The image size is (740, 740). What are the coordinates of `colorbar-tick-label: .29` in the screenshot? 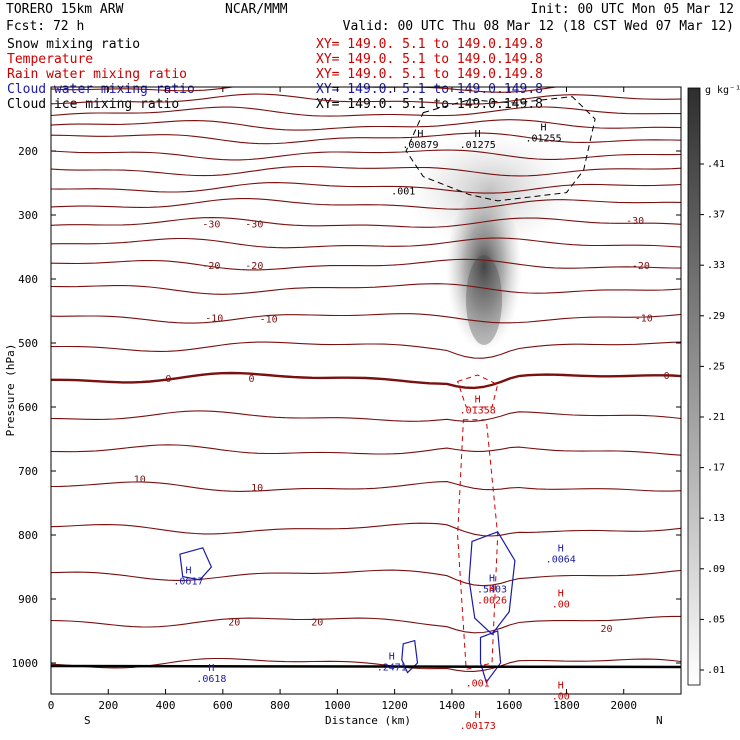 It's located at (716, 316).